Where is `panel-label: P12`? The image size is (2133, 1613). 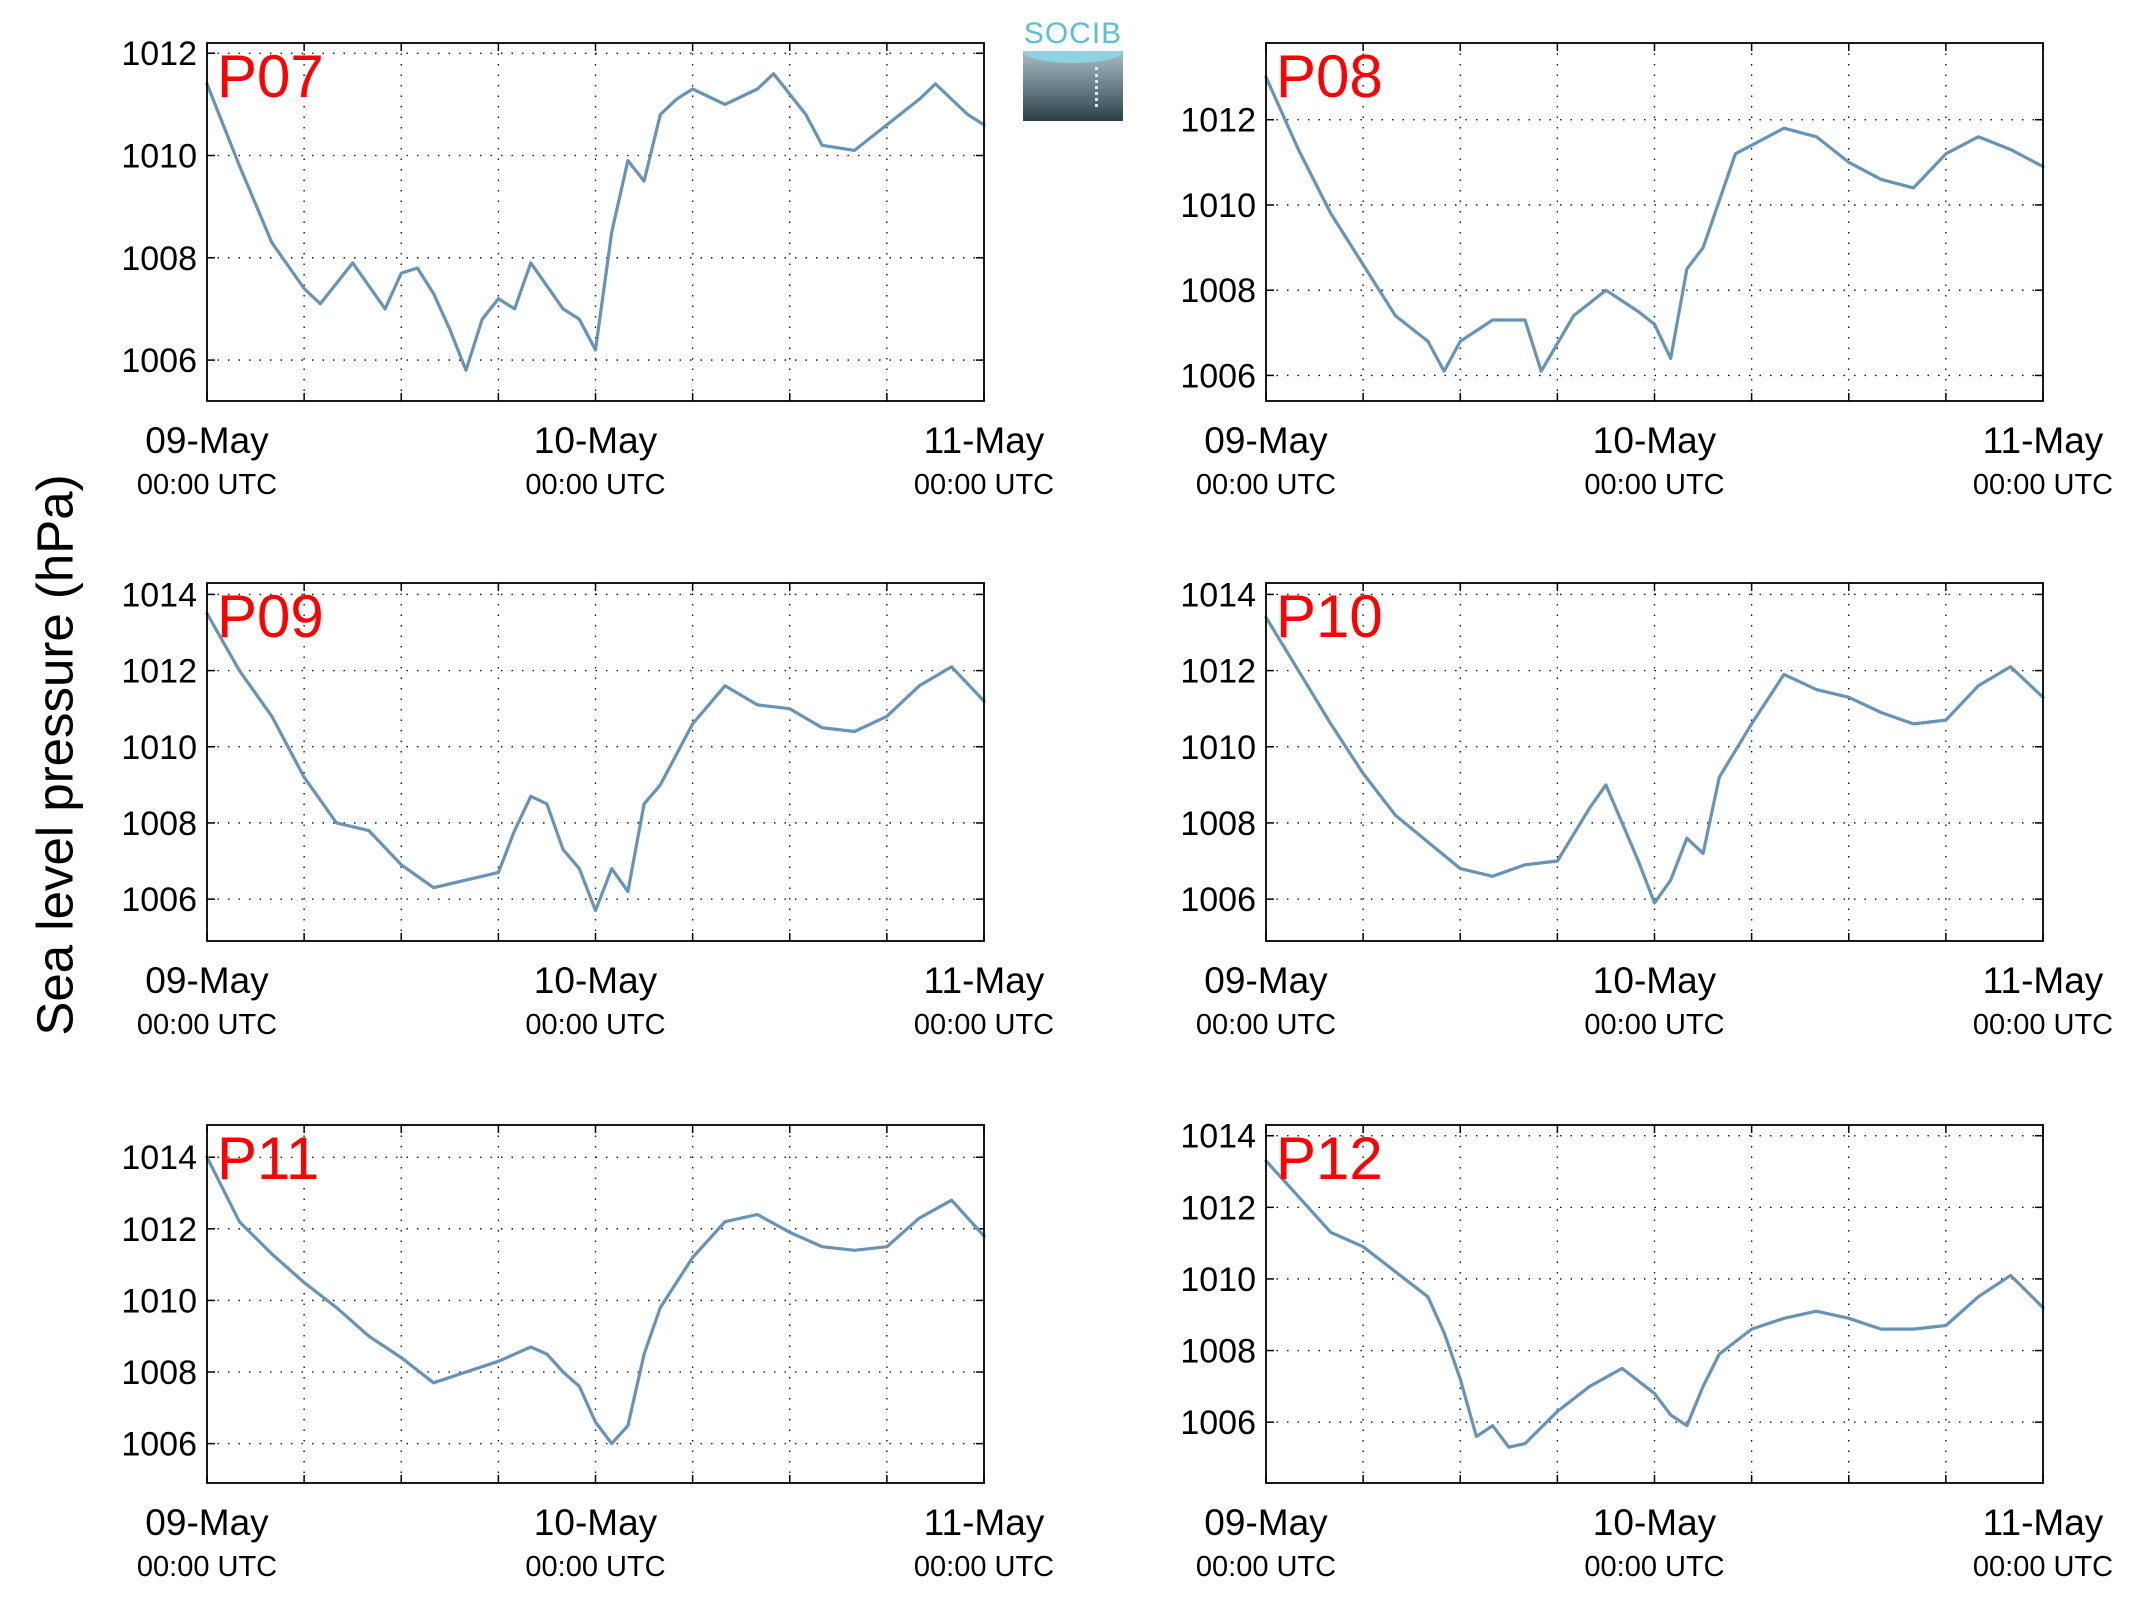
panel-label: P12 is located at coordinates (1329, 1158).